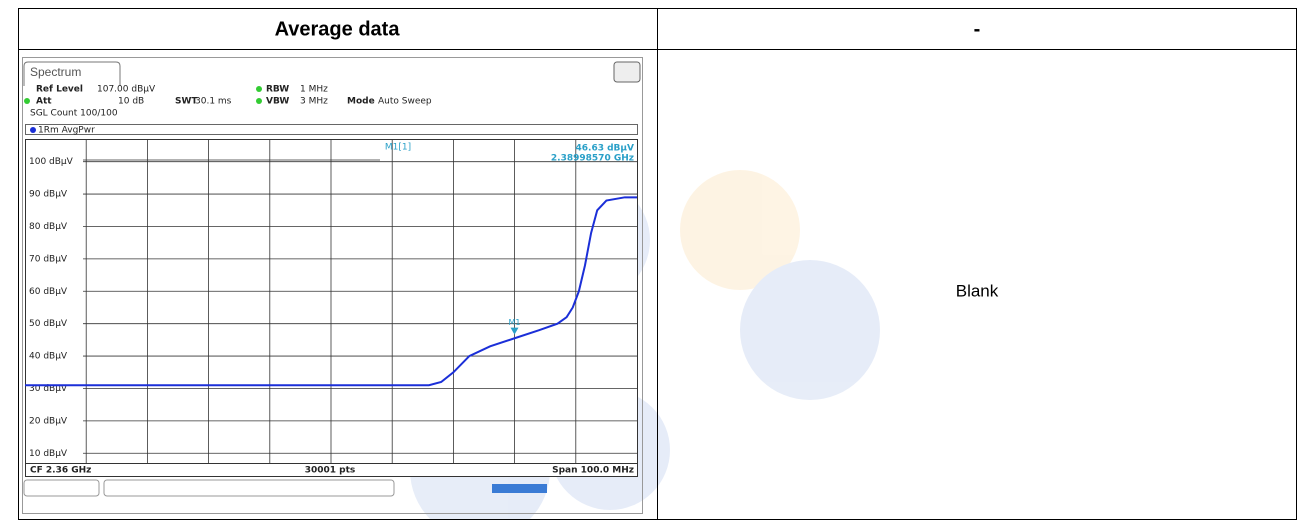 Image resolution: width=1303 pixels, height=520 pixels. I want to click on header-cell: -, so click(977, 29).